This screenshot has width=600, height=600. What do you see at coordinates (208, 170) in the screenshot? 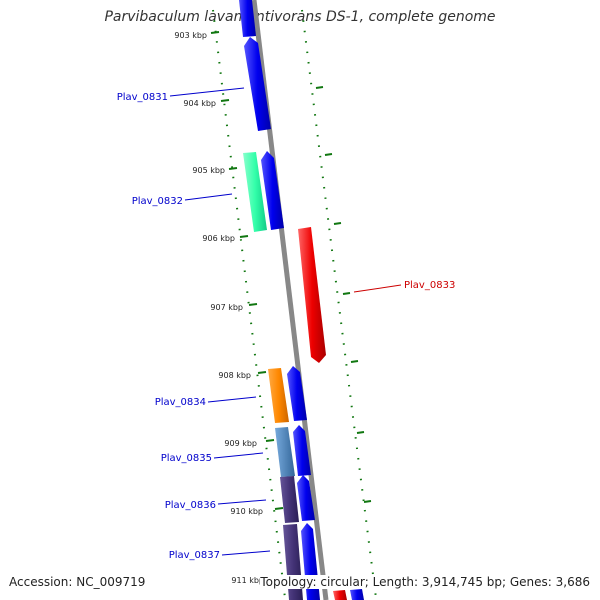
I see `kbp-label-905: 905 kbp` at bounding box center [208, 170].